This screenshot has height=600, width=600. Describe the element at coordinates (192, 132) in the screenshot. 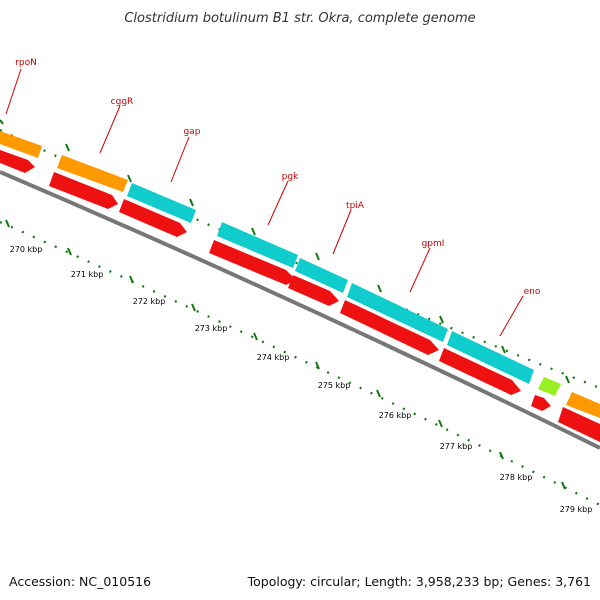

I see `gene-label-gap: gap` at that location.